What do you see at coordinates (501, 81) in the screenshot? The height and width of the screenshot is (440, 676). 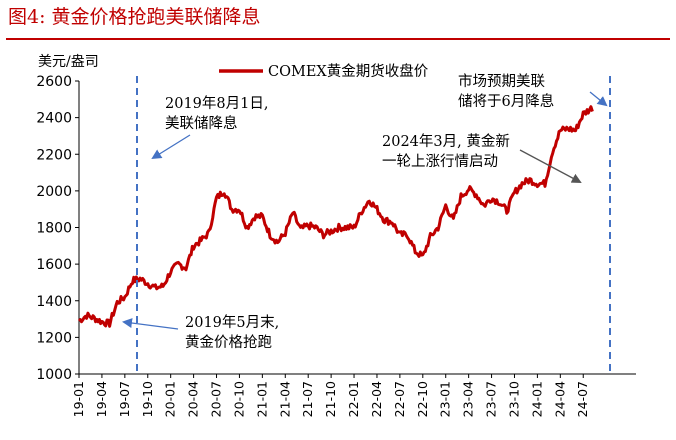 I see `annotation-2024-jun-expectation-line: 市场预期美联` at bounding box center [501, 81].